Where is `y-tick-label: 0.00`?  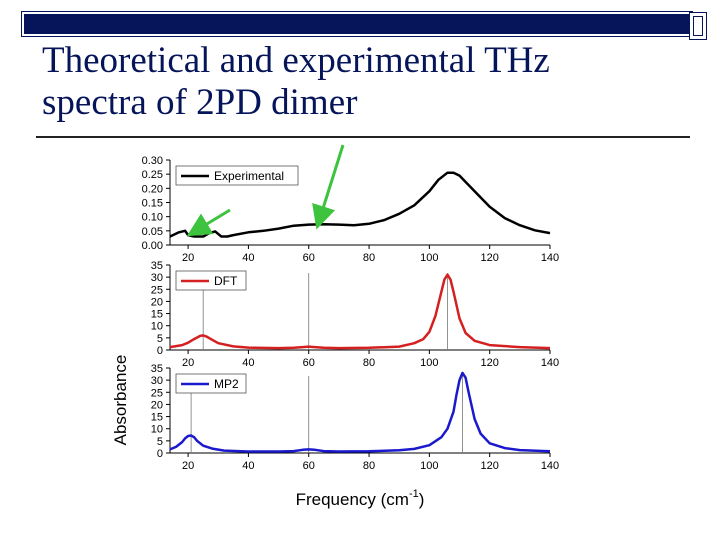
y-tick-label: 0.00 is located at coordinates (152, 246).